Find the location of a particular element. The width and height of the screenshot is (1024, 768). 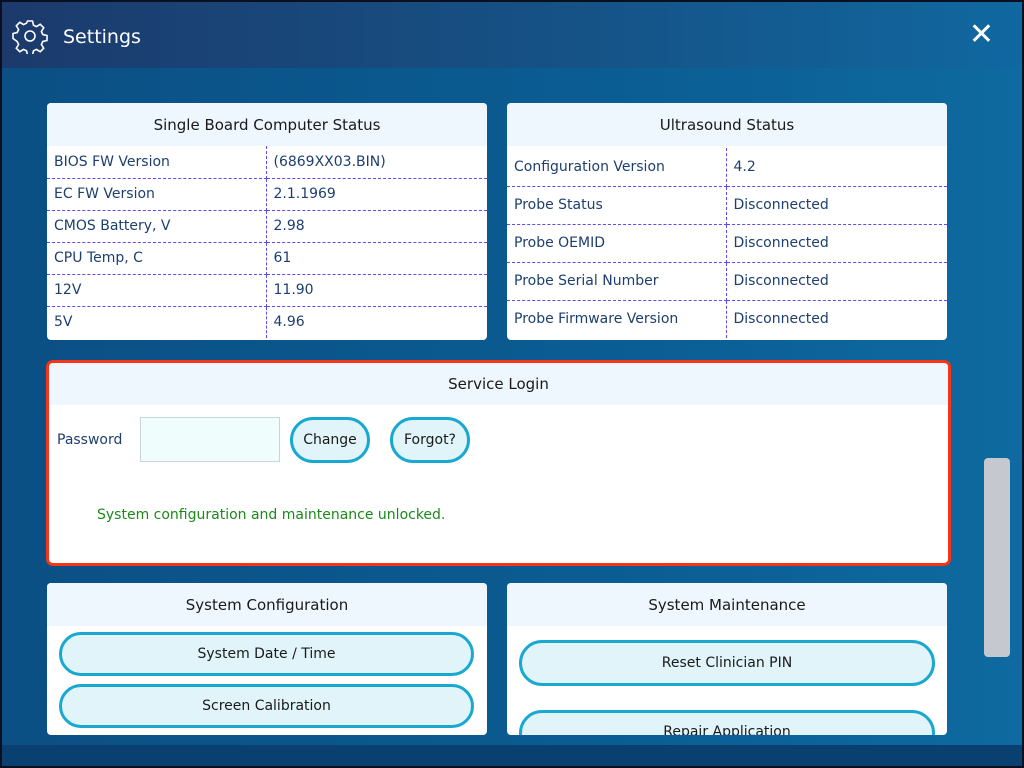

table-row: CMOS Battery, V 2.98 is located at coordinates (267, 226).